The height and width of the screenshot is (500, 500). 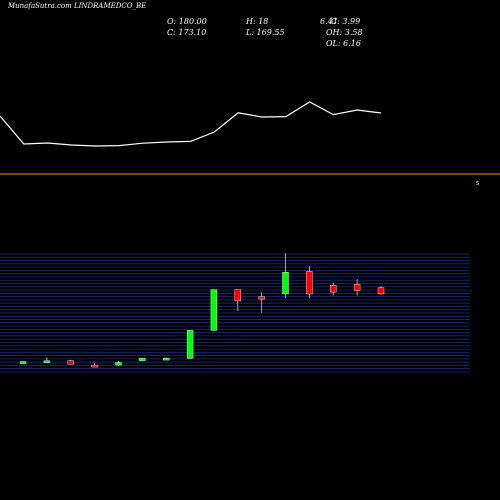 I want to click on separator-label: S, so click(x=477, y=184).